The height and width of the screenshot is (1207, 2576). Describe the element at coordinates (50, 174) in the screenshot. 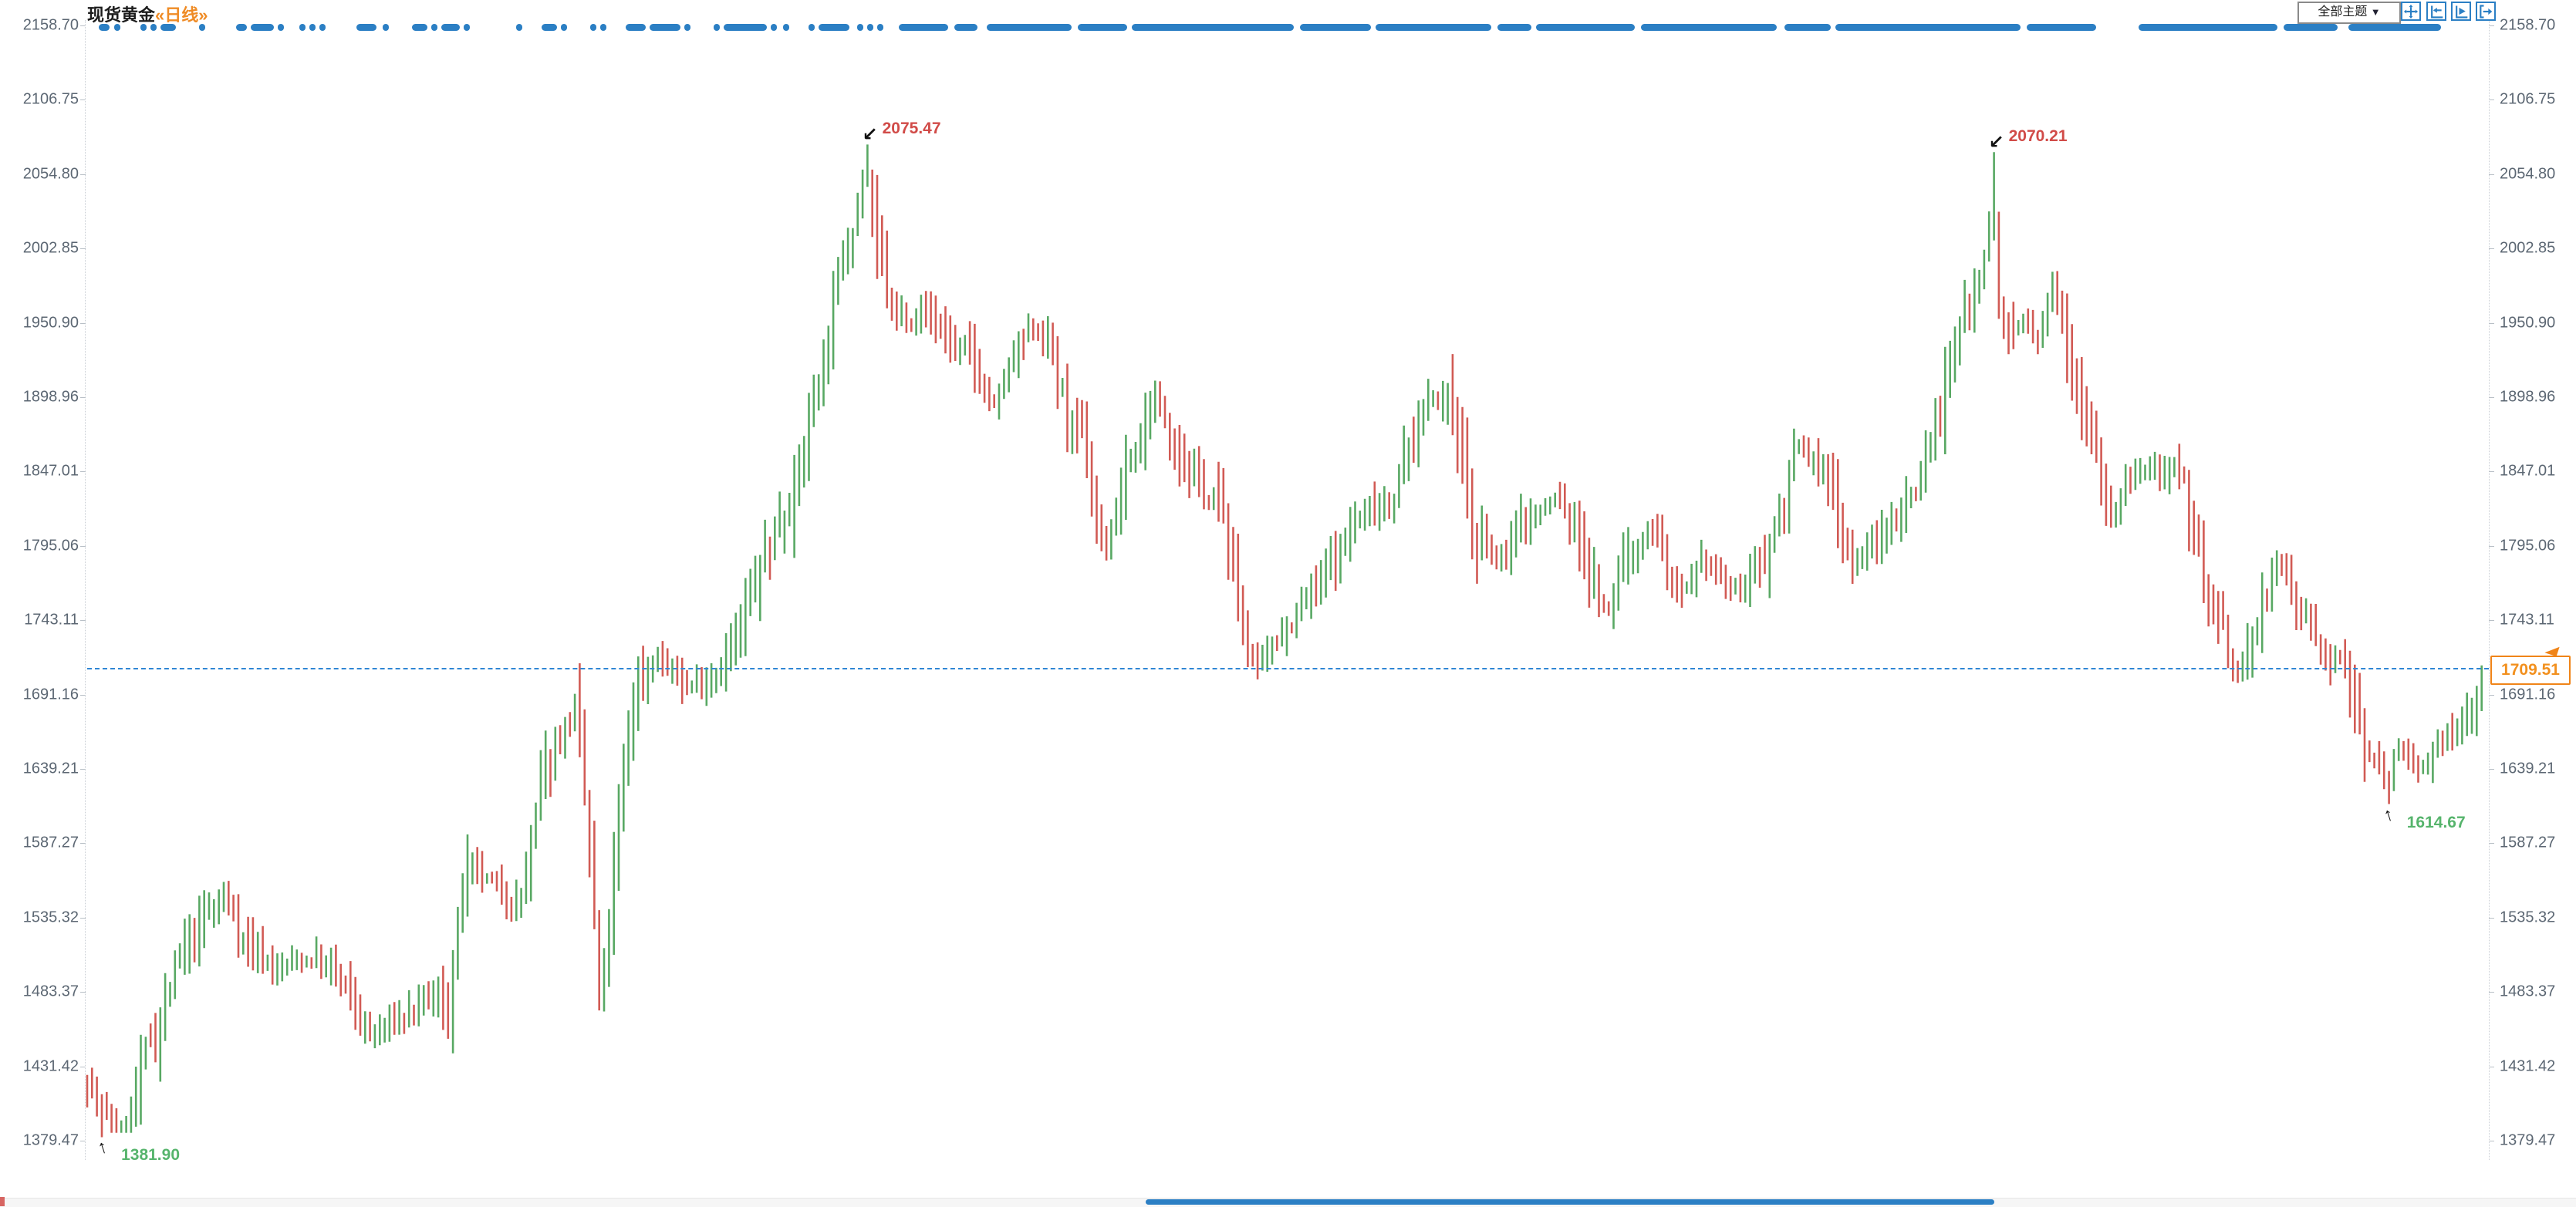

I see `left-axis-label: 2054.80` at that location.